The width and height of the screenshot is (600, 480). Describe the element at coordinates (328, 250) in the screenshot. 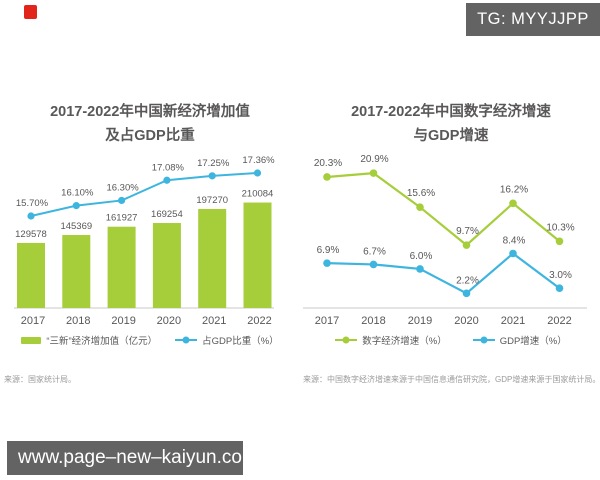

I see `chart-label: 6.9%` at that location.